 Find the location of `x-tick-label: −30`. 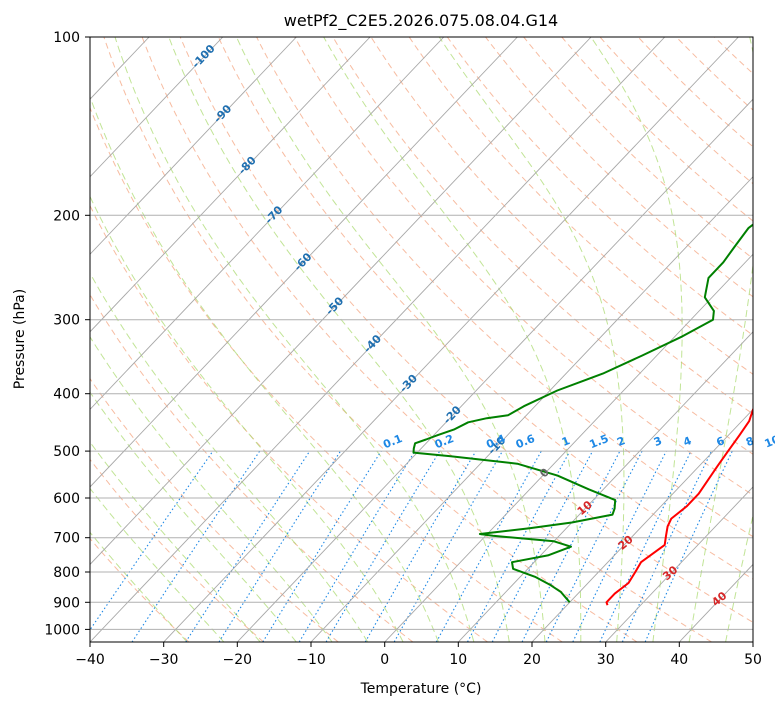

x-tick-label: −30 is located at coordinates (164, 660).